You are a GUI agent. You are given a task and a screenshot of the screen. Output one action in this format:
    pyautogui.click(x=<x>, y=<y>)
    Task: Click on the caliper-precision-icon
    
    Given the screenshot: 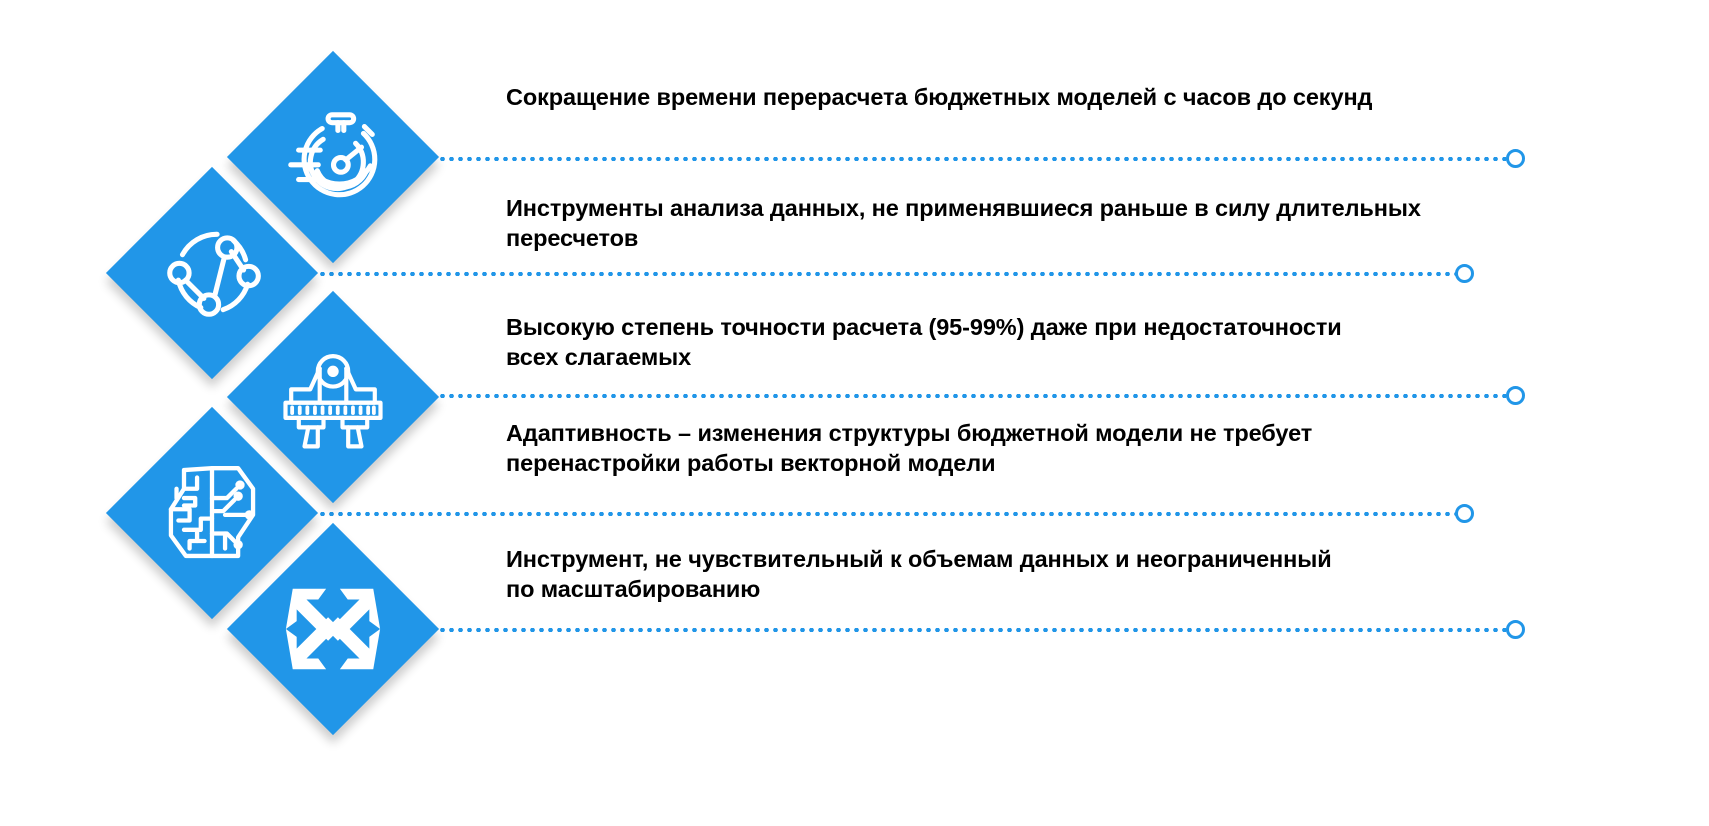 What is the action you would take?
    pyautogui.click(x=333, y=397)
    